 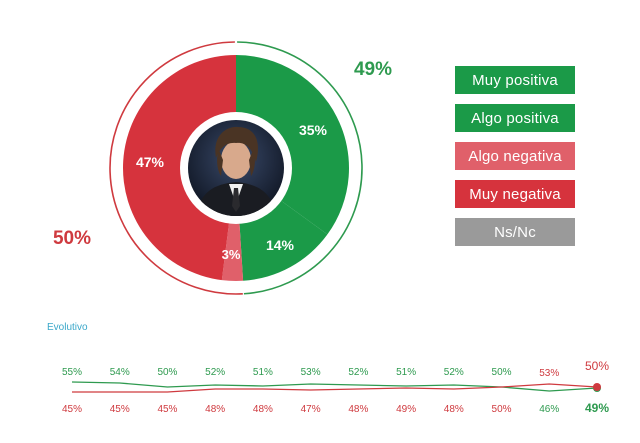 What do you see at coordinates (179, 168) in the screenshot?
I see `donut-slice-muy-negativa` at bounding box center [179, 168].